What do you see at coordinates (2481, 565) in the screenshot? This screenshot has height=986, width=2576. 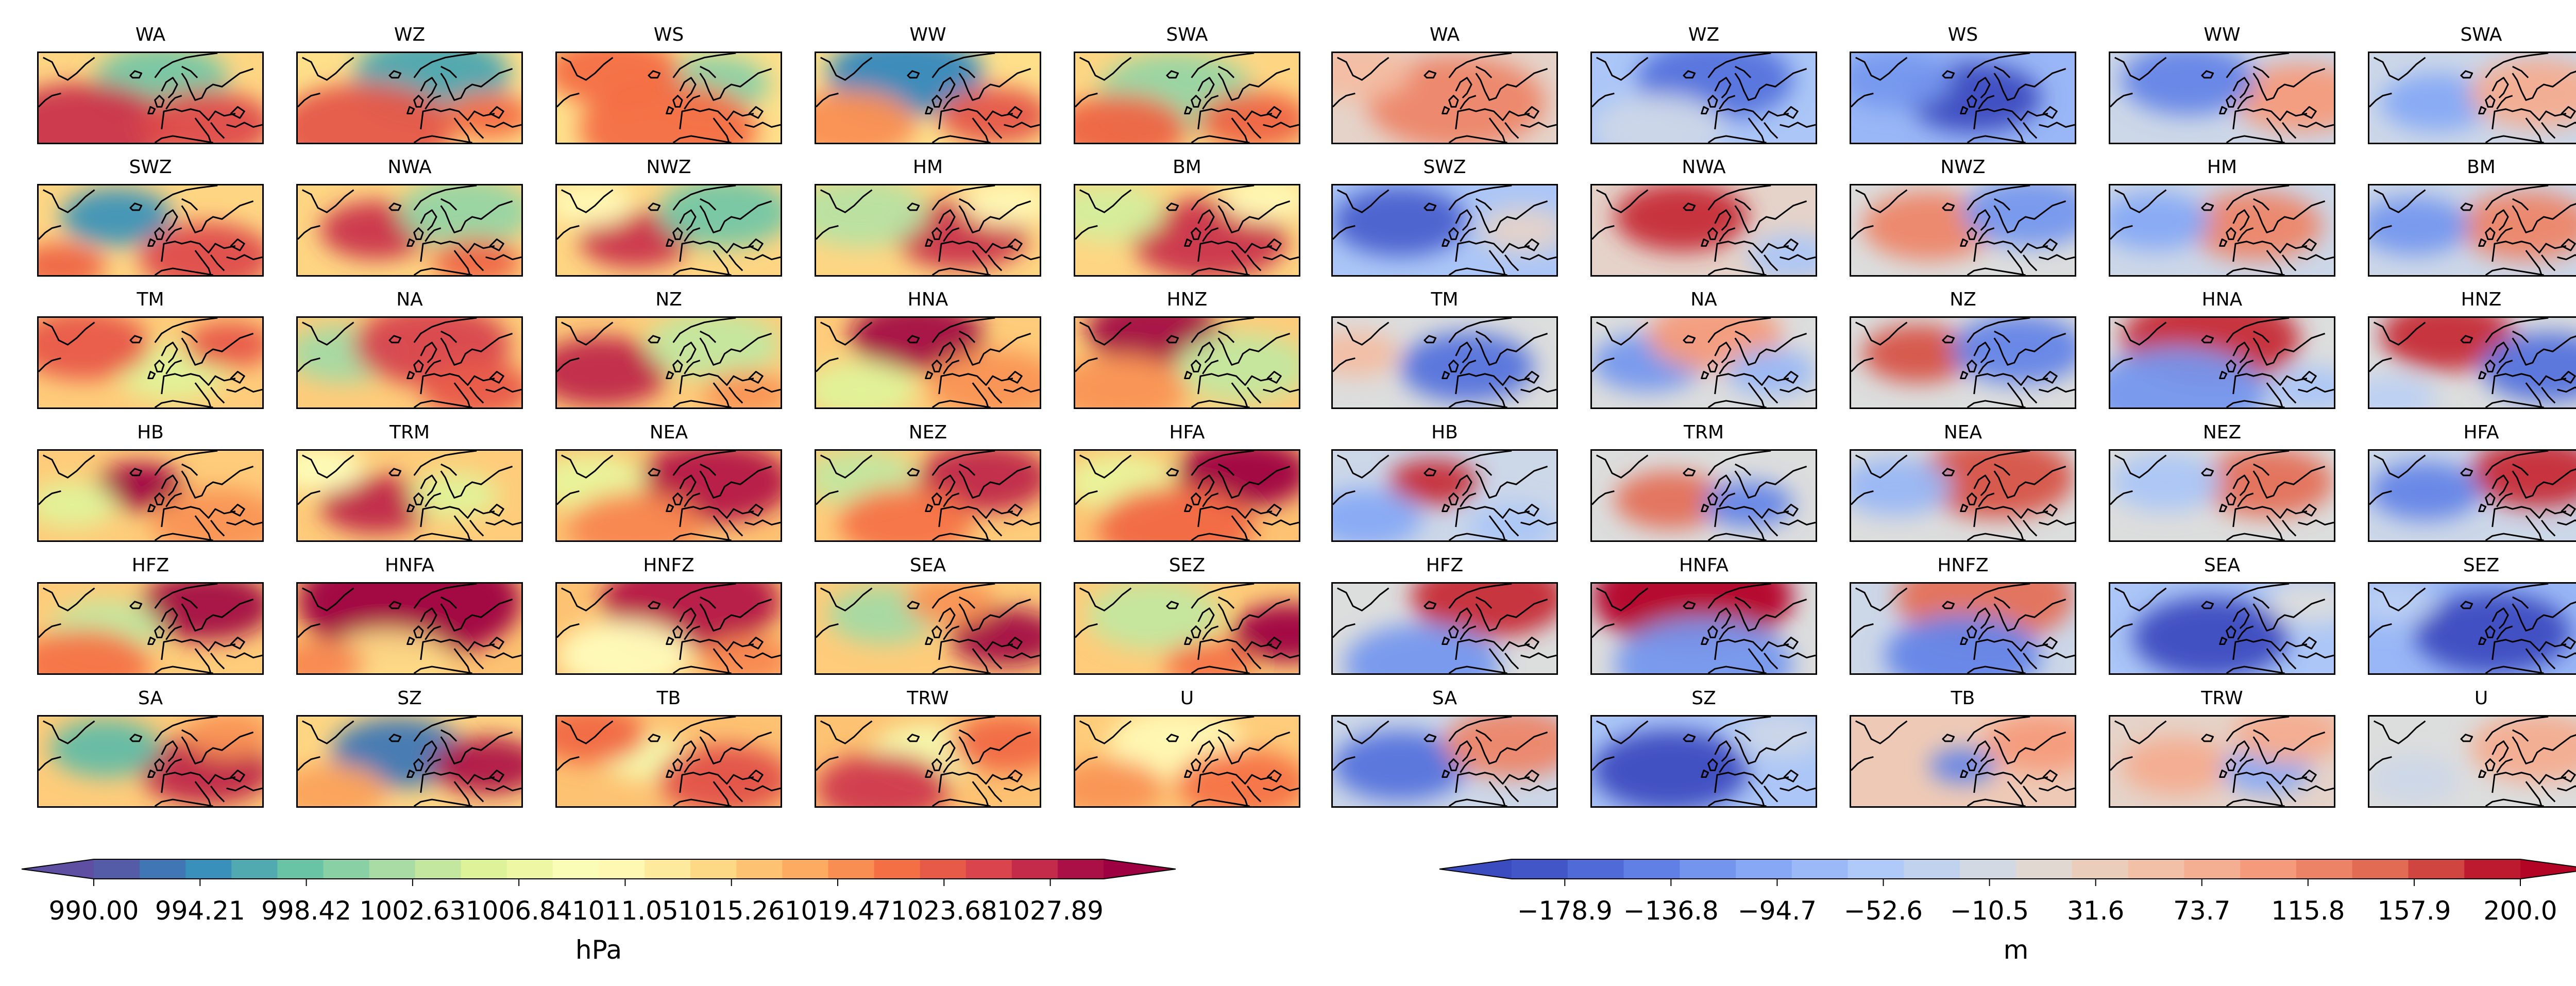 I see `panel-title: SEZ` at bounding box center [2481, 565].